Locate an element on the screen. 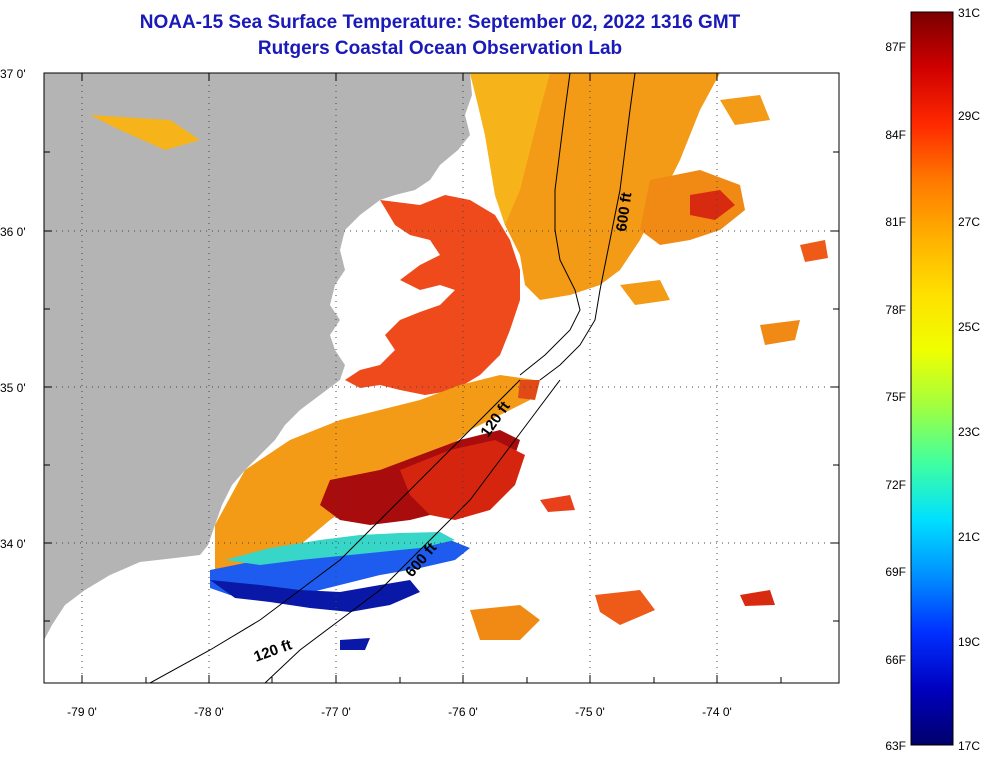 The height and width of the screenshot is (761, 992). sst-cool-transition is located at coordinates (340, 548).